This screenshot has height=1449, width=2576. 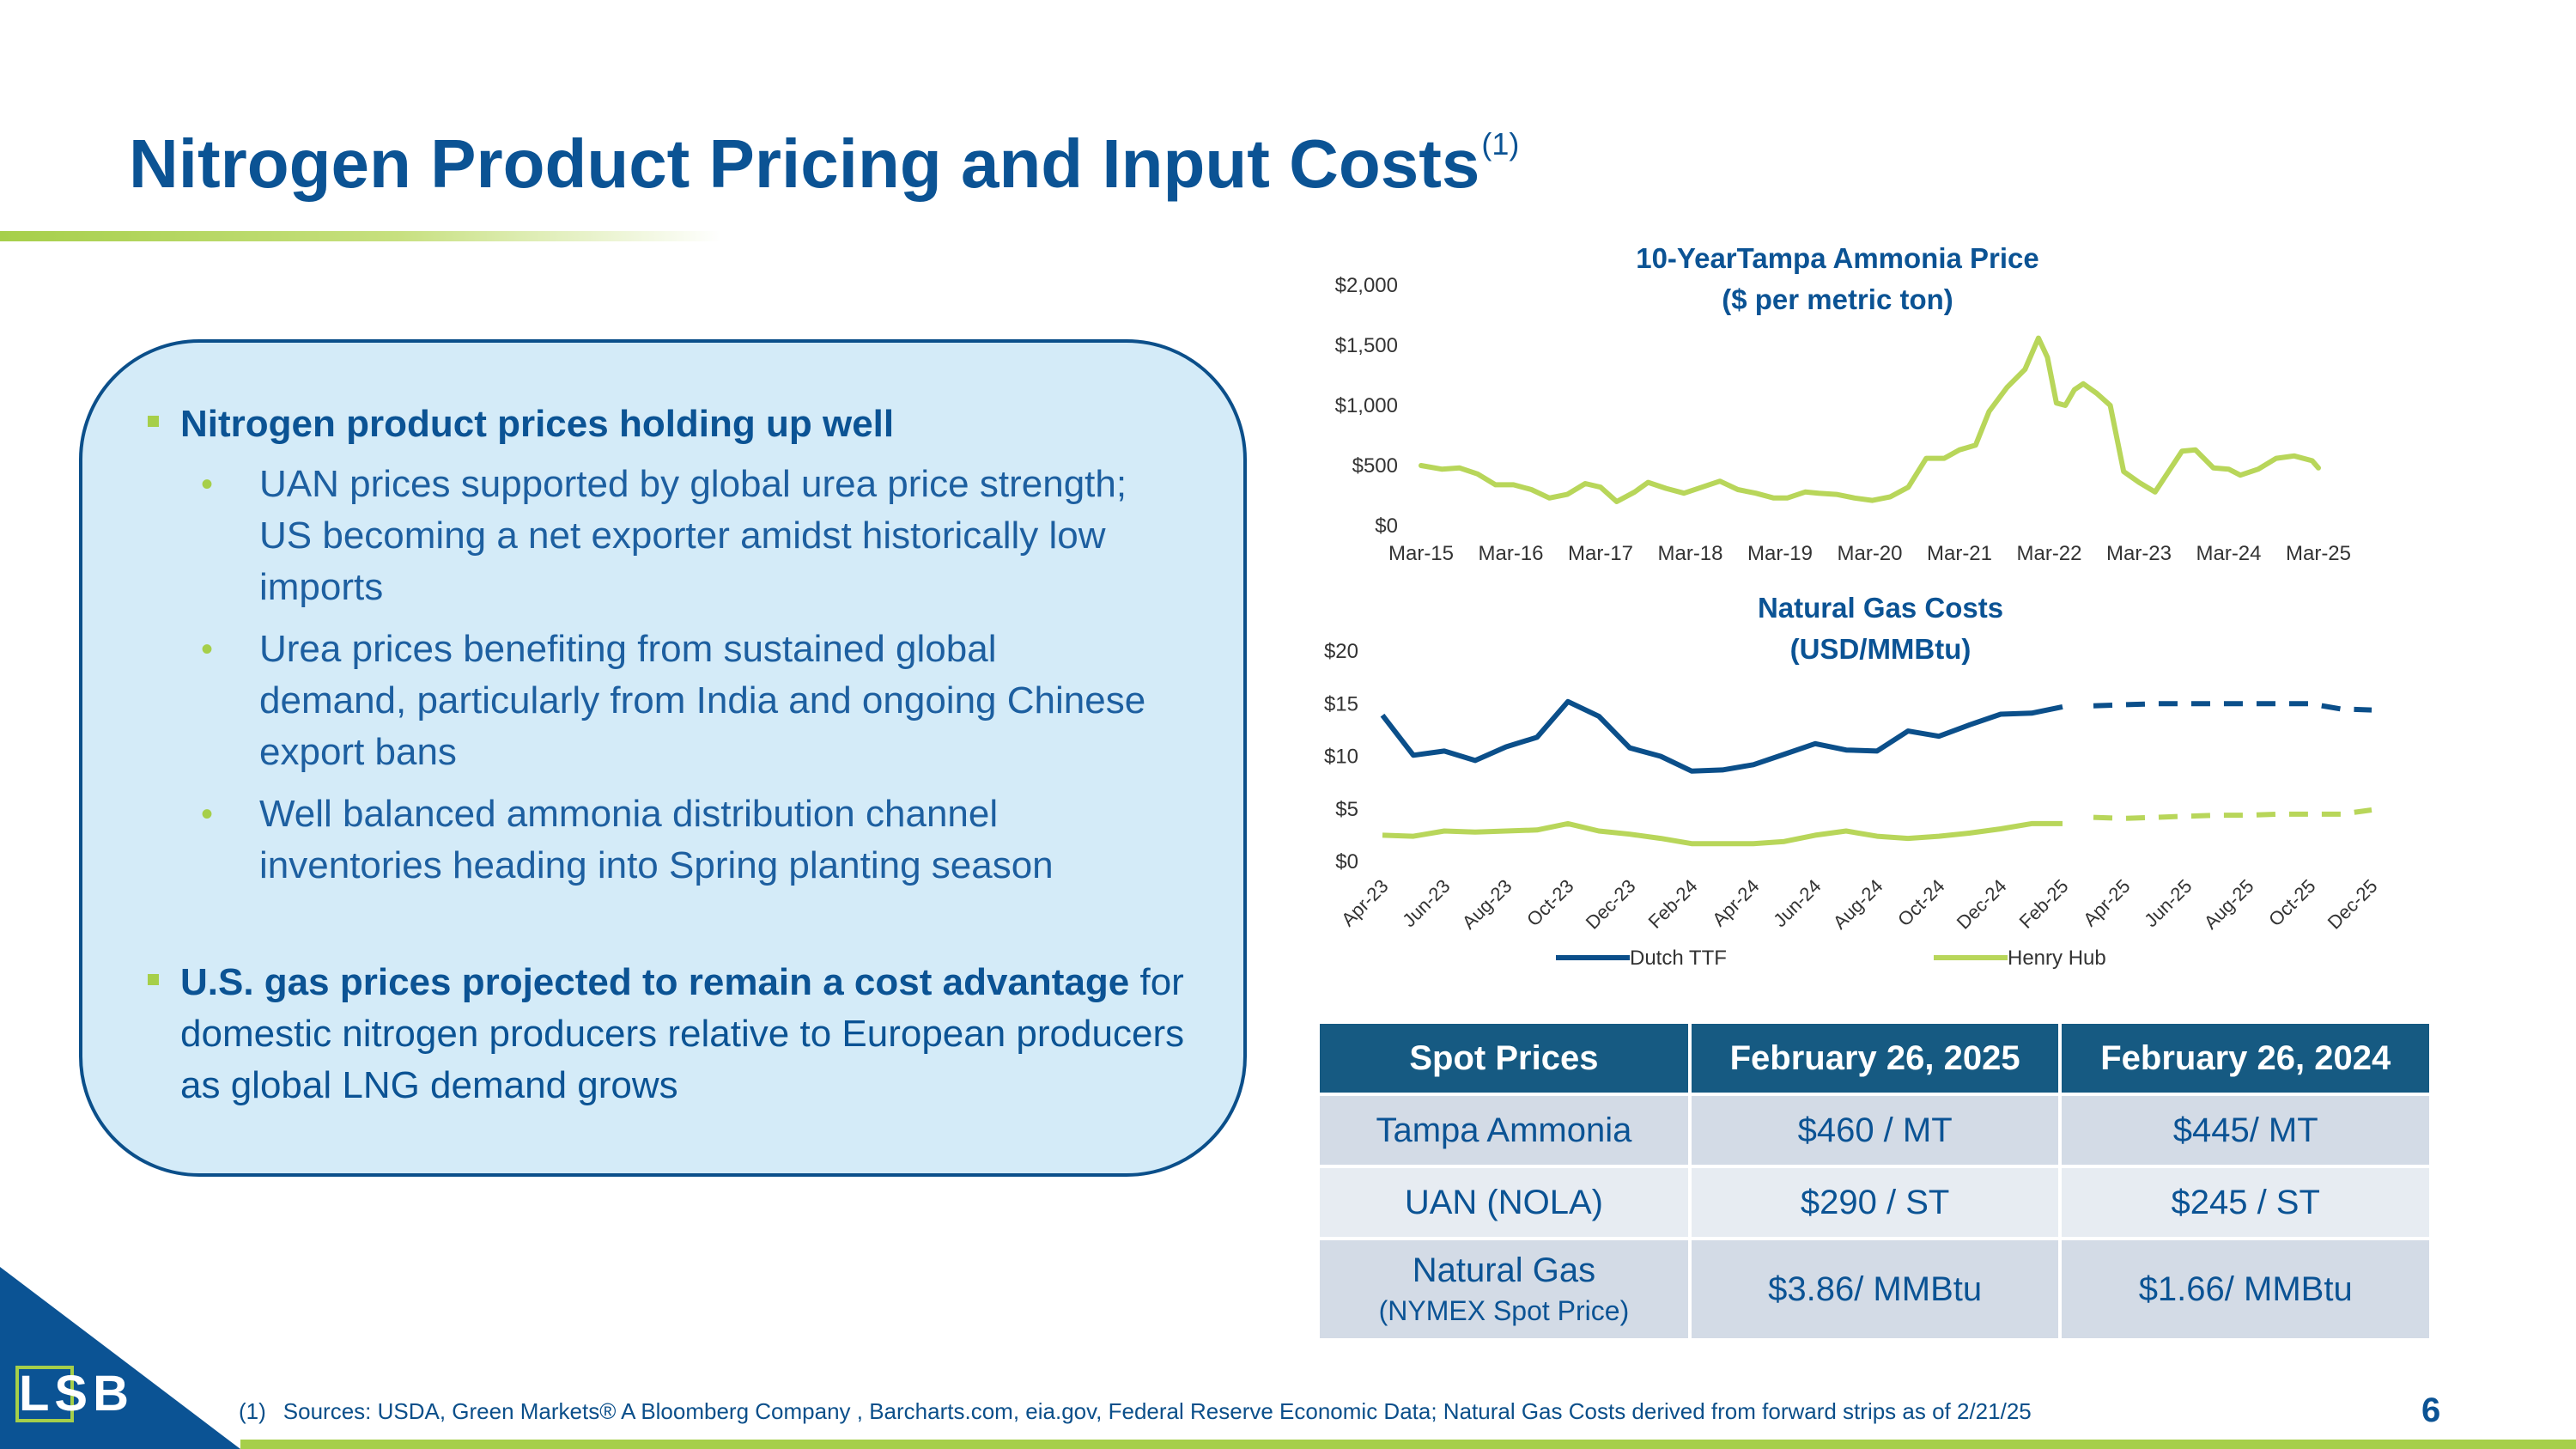 What do you see at coordinates (2106, 902) in the screenshot?
I see `x-tick-label: Apr-25` at bounding box center [2106, 902].